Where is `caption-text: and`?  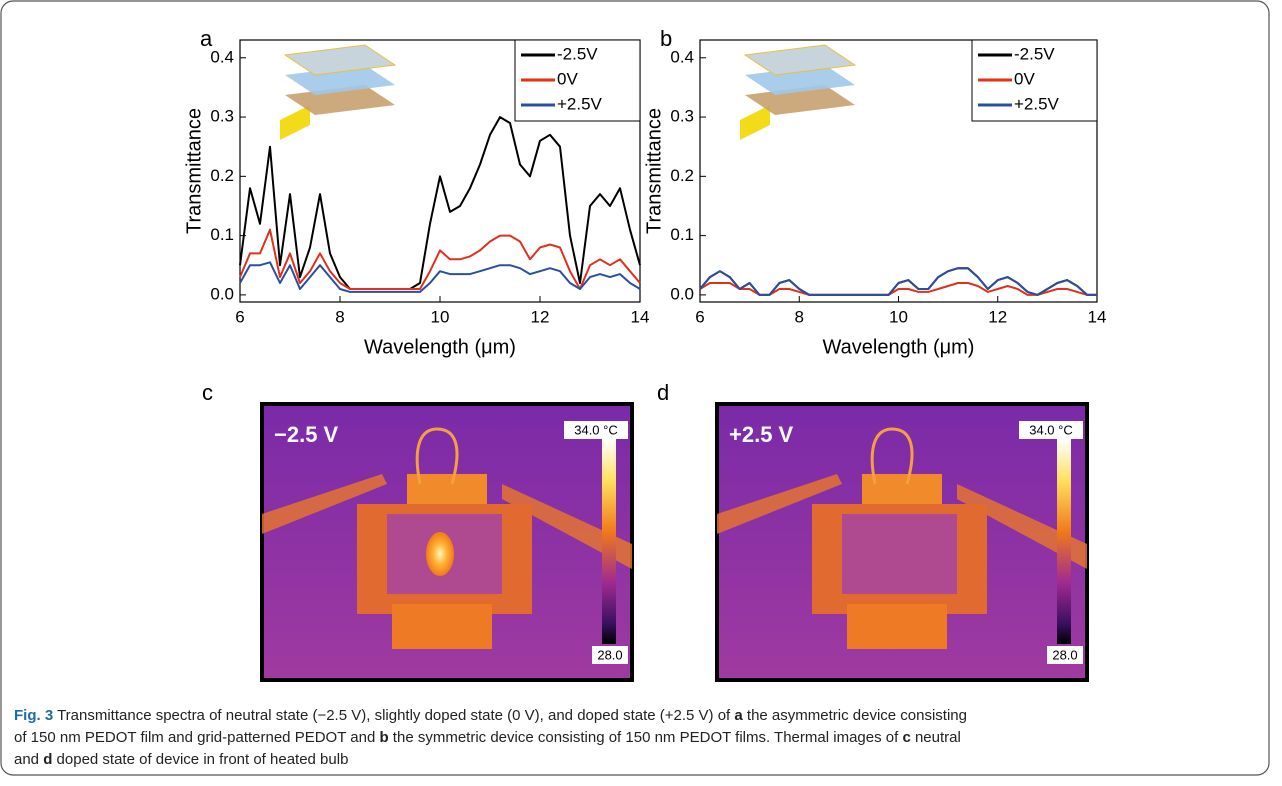 caption-text: and is located at coordinates (28, 759).